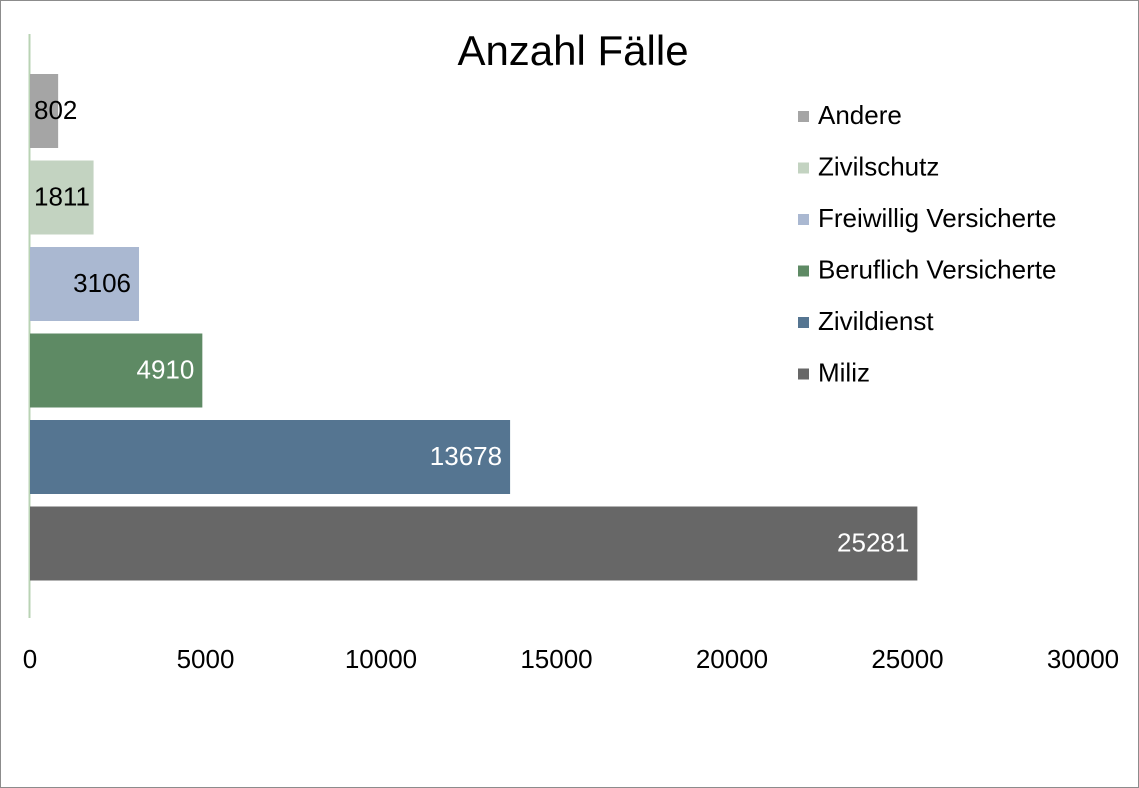 This screenshot has width=1139, height=788. What do you see at coordinates (937, 269) in the screenshot?
I see `legend-label: Beruflich Versicherte` at bounding box center [937, 269].